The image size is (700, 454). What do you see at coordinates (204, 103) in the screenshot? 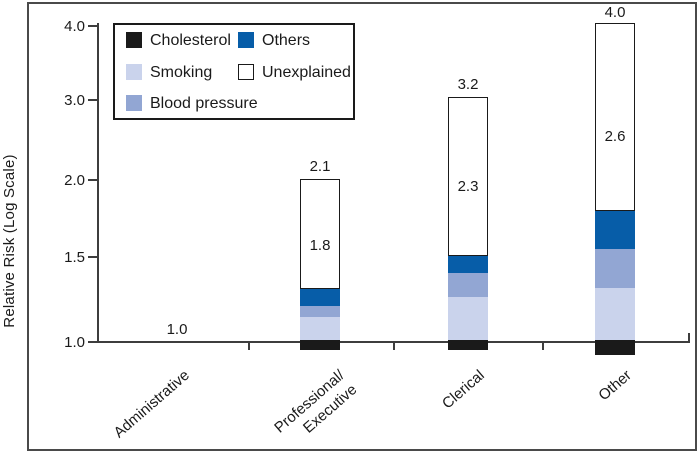
I see `legend-label: Blood pressure` at bounding box center [204, 103].